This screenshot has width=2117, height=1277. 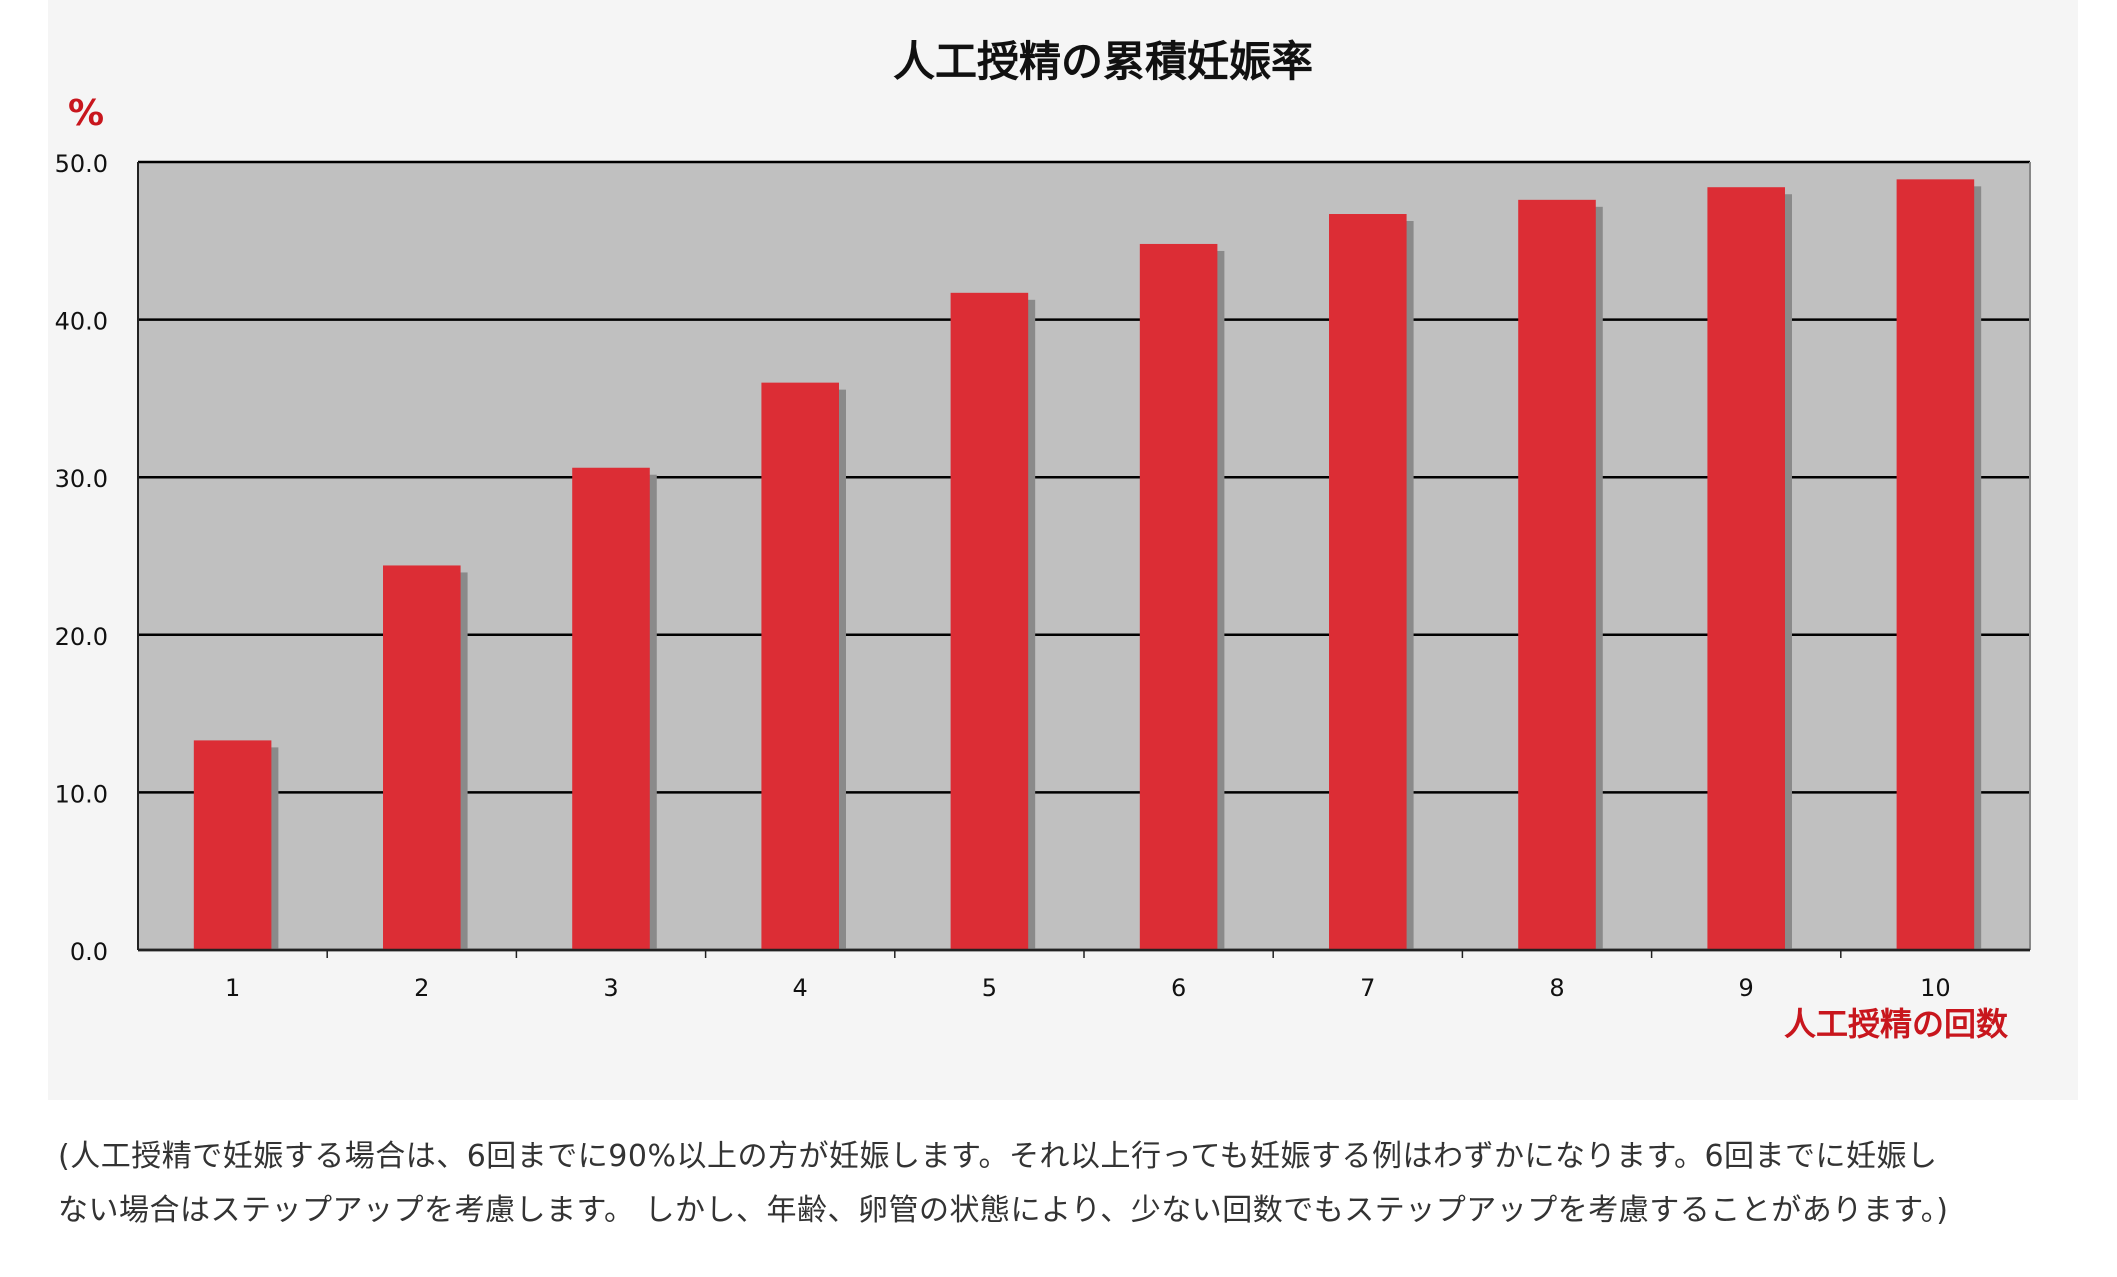 I want to click on y-tick-label: 50.0, so click(x=81, y=164).